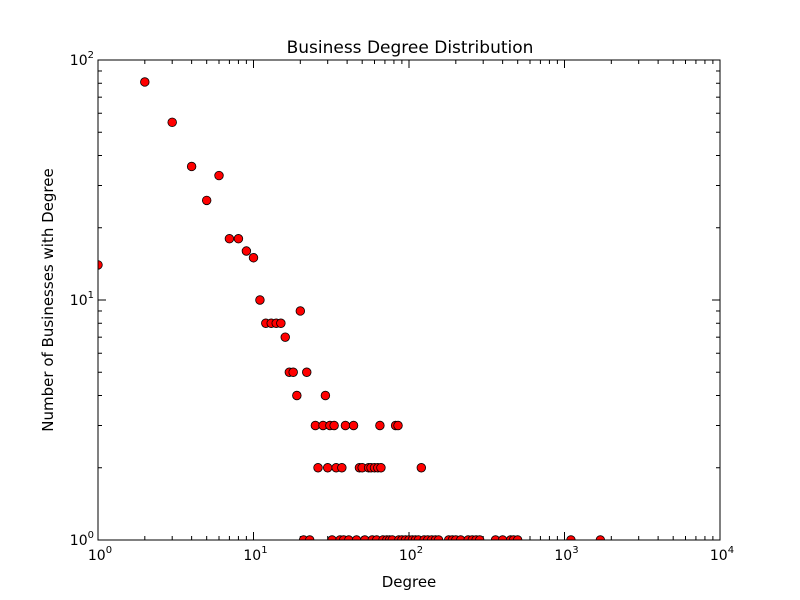 The width and height of the screenshot is (800, 600). What do you see at coordinates (722, 554) in the screenshot?
I see `x-tick-label: 10⁴` at bounding box center [722, 554].